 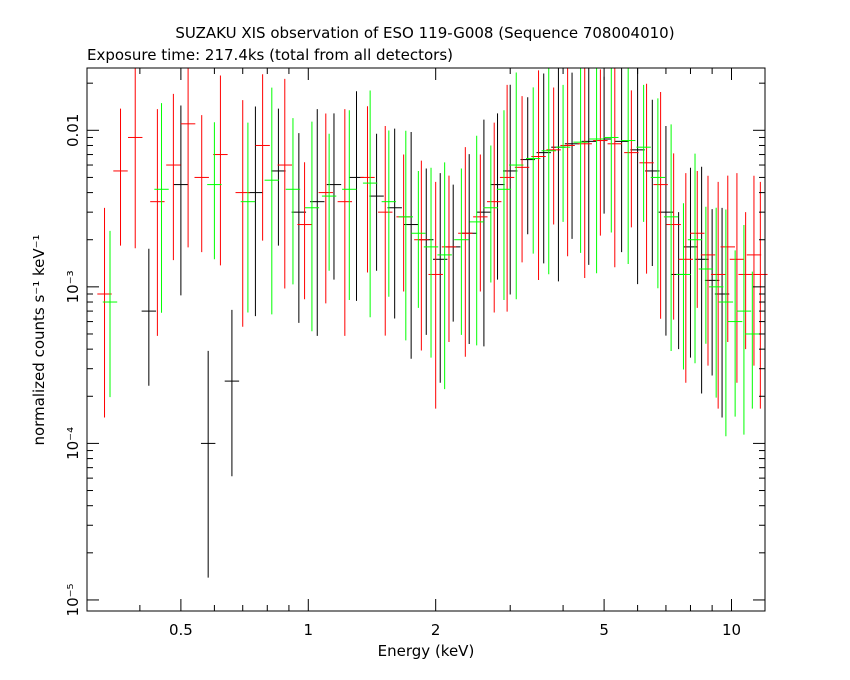 What do you see at coordinates (309, 630) in the screenshot?
I see `x-tick-label: 1` at bounding box center [309, 630].